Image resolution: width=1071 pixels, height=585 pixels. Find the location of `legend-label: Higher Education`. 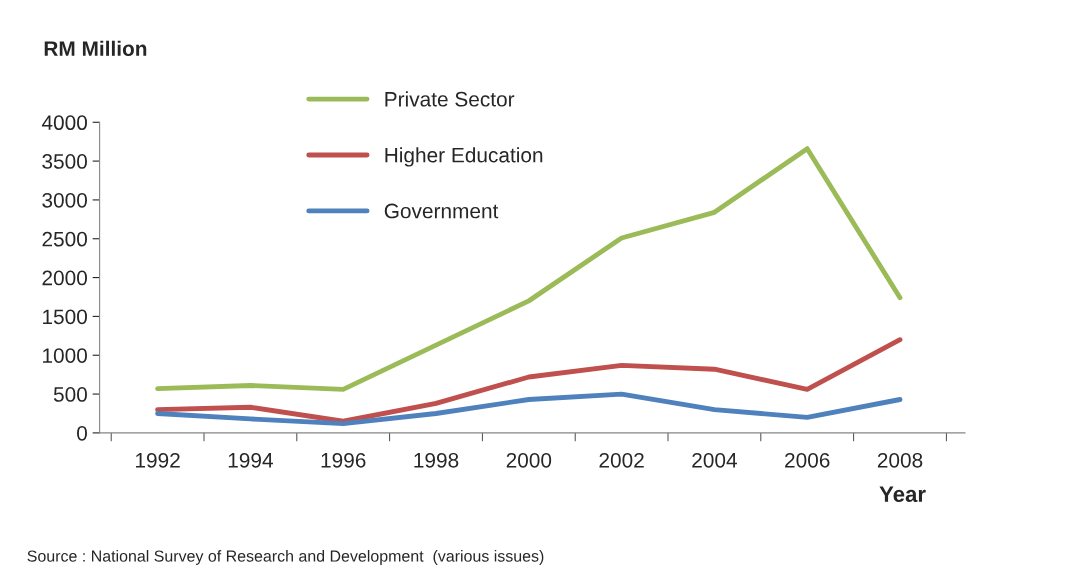

legend-label: Higher Education is located at coordinates (464, 157).